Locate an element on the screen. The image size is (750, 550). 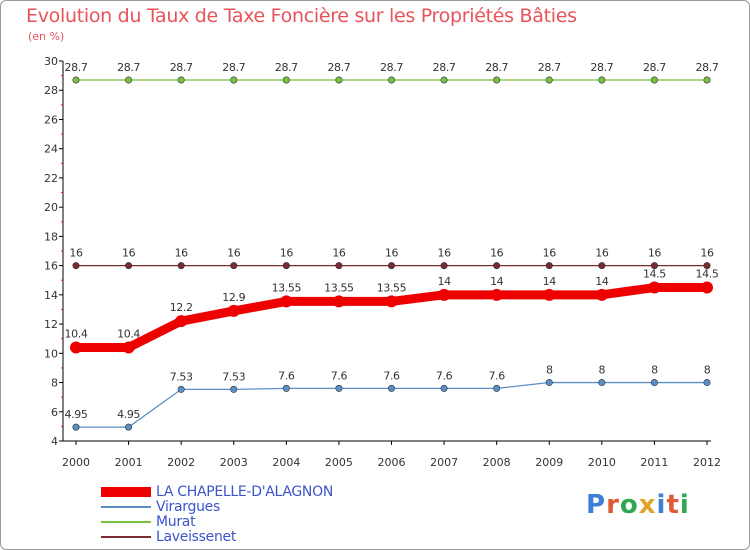
chart-unit-label: (en %) is located at coordinates (46, 36).